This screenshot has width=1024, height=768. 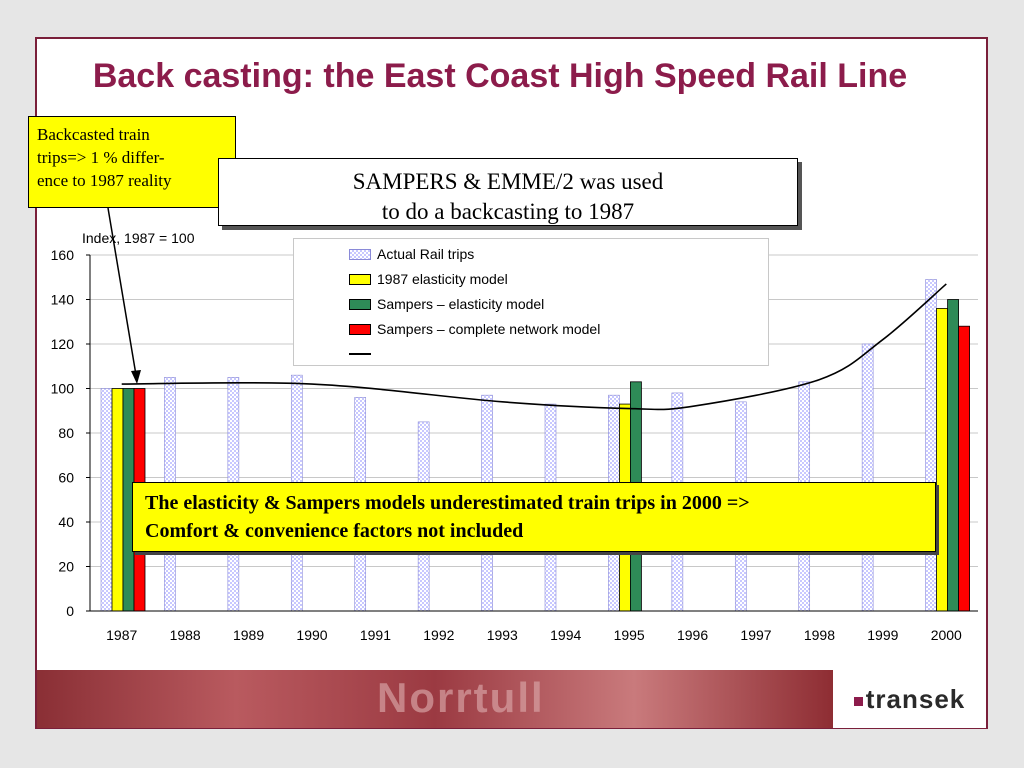 I want to click on bar-sampers-network, so click(x=964, y=468).